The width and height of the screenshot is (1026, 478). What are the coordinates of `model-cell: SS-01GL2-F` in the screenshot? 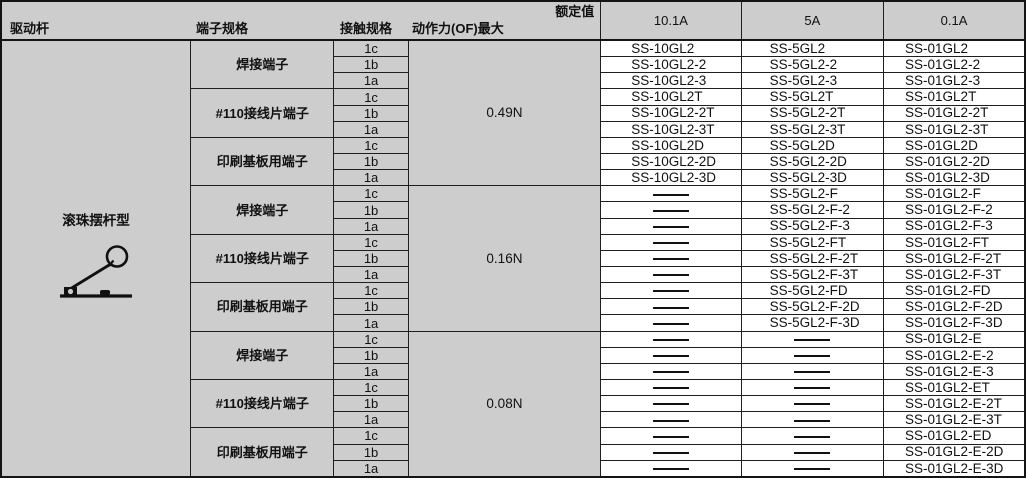 It's located at (954, 194).